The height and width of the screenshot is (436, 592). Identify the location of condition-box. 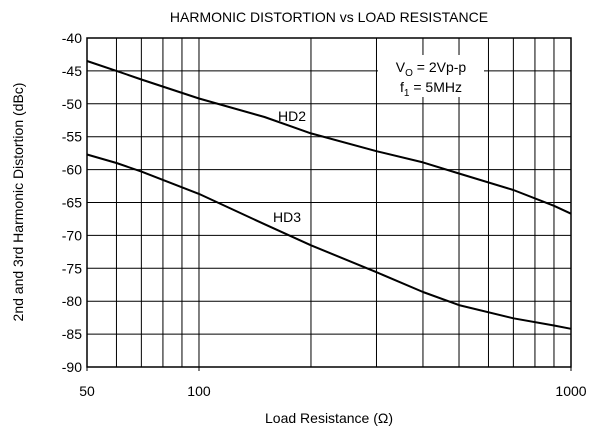
(431, 76).